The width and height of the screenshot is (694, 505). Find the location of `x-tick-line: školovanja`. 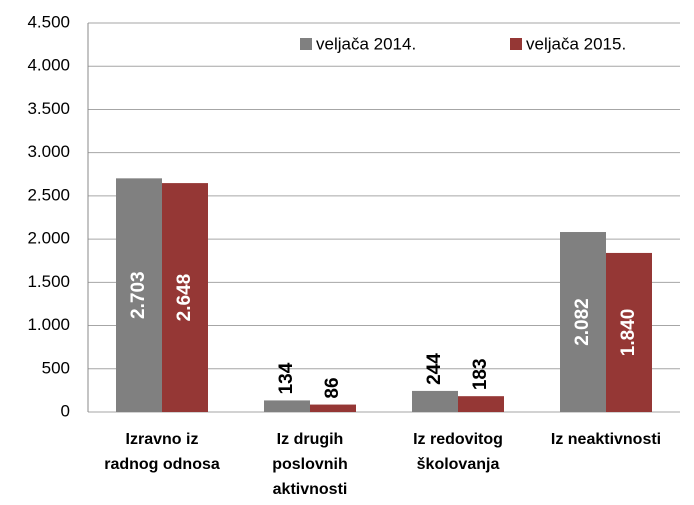

x-tick-line: školovanja is located at coordinates (458, 464).